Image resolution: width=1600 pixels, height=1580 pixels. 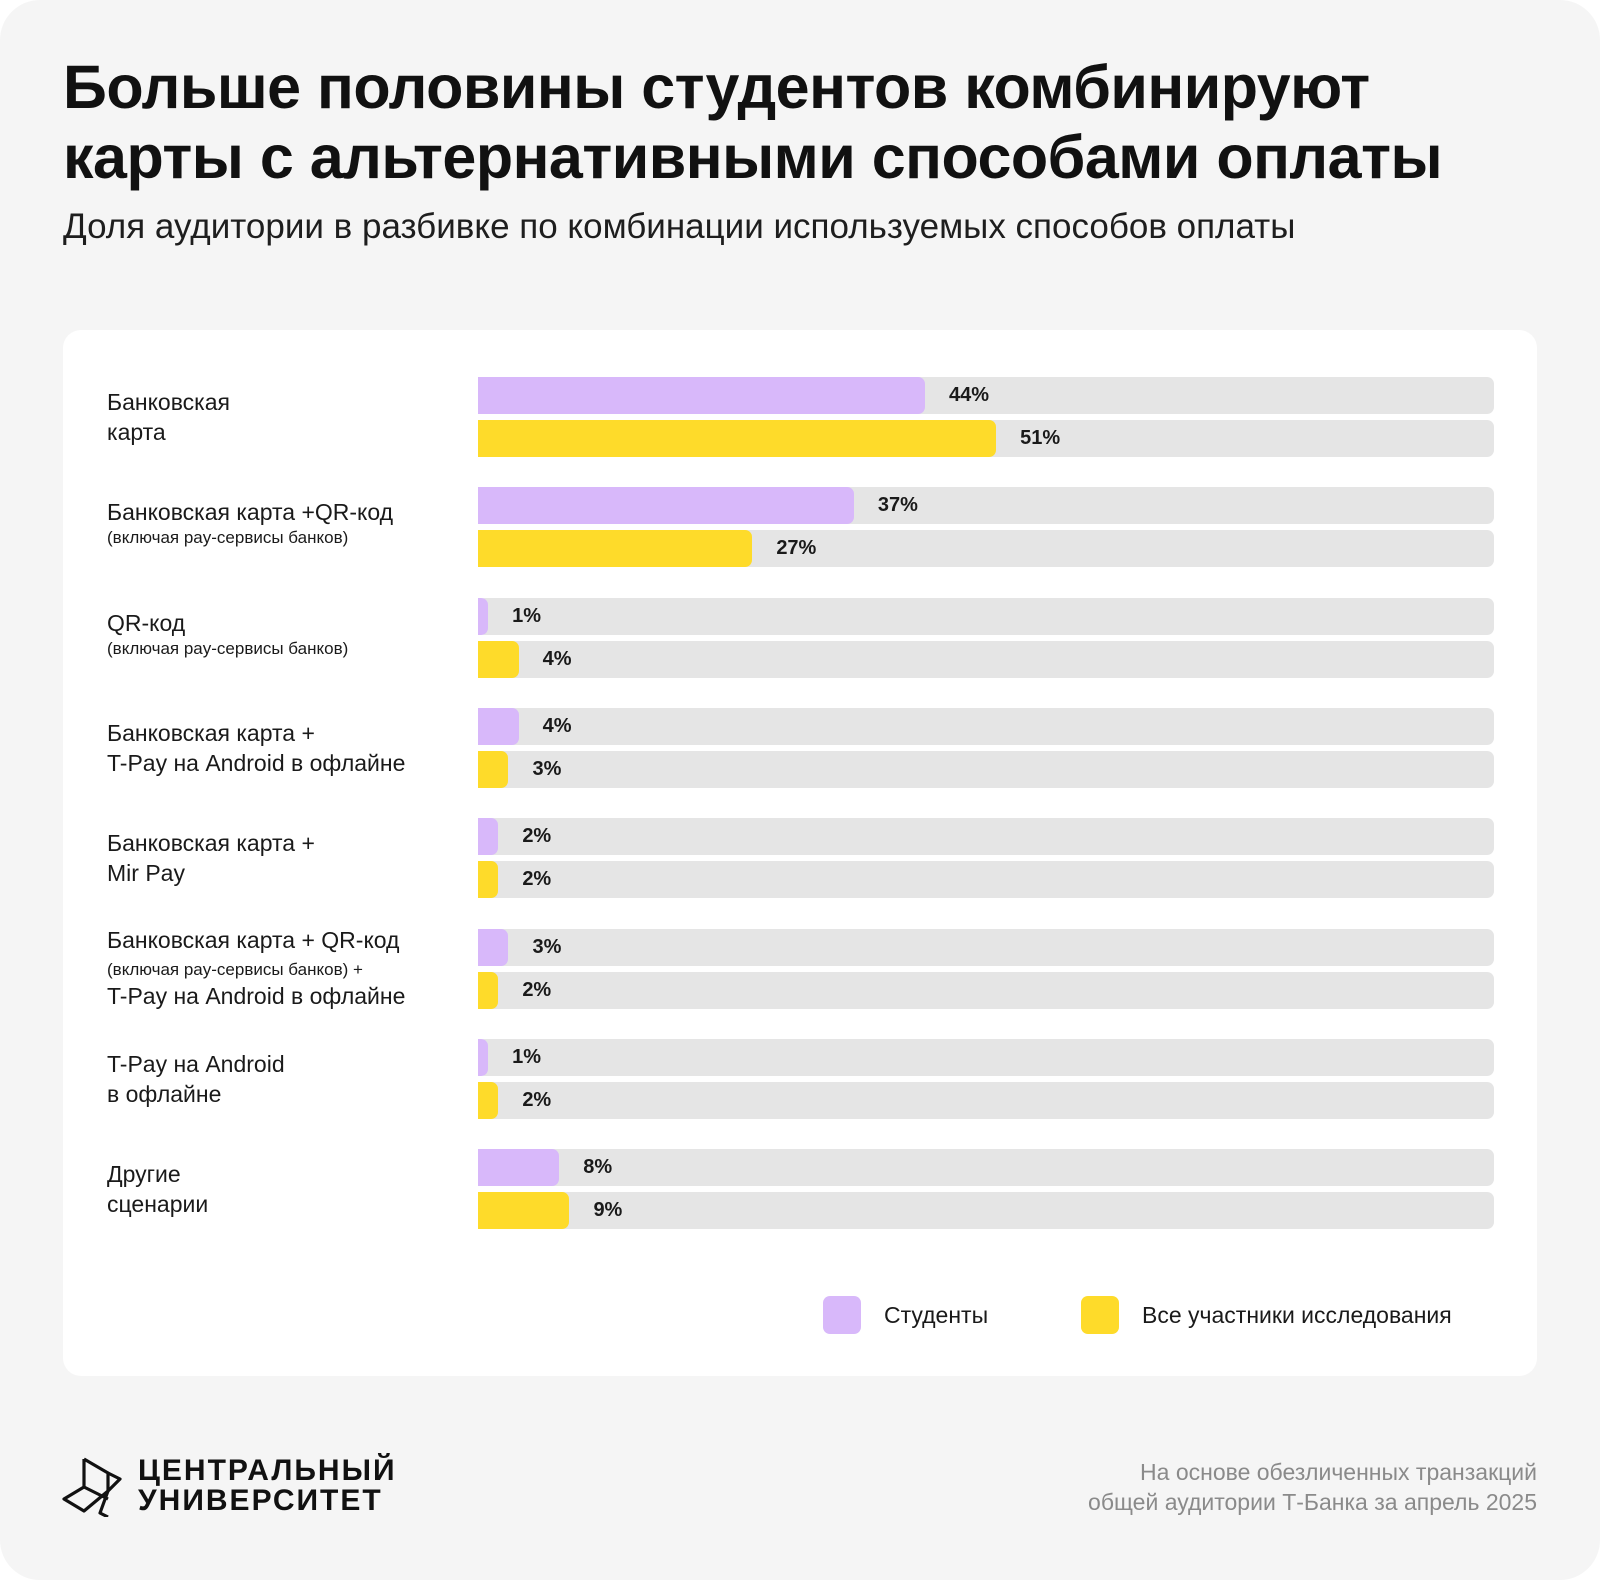 What do you see at coordinates (146, 873) in the screenshot?
I see `category-label-line: Mir Pay` at bounding box center [146, 873].